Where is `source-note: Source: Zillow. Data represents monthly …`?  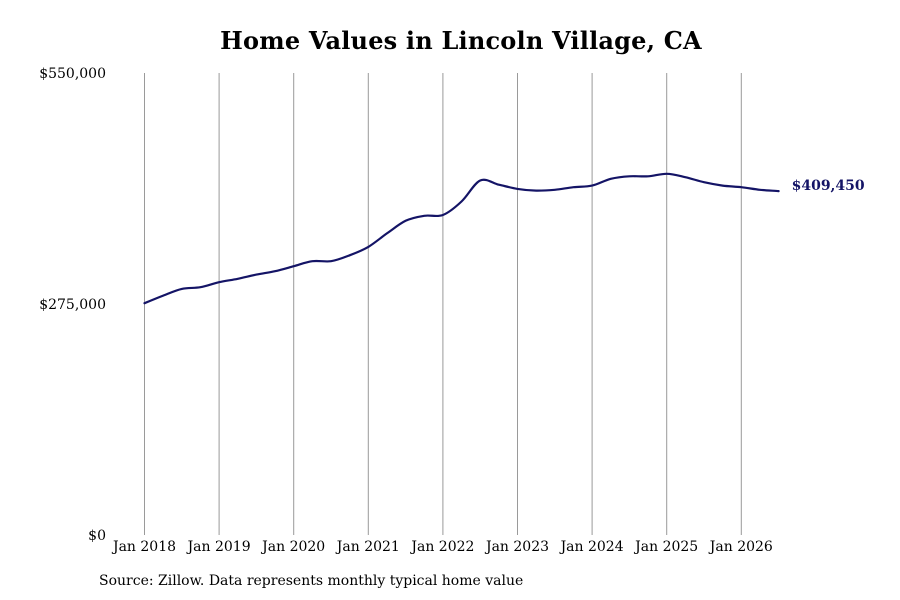
source-note: Source: Zillow. Data represents monthly … is located at coordinates (311, 581).